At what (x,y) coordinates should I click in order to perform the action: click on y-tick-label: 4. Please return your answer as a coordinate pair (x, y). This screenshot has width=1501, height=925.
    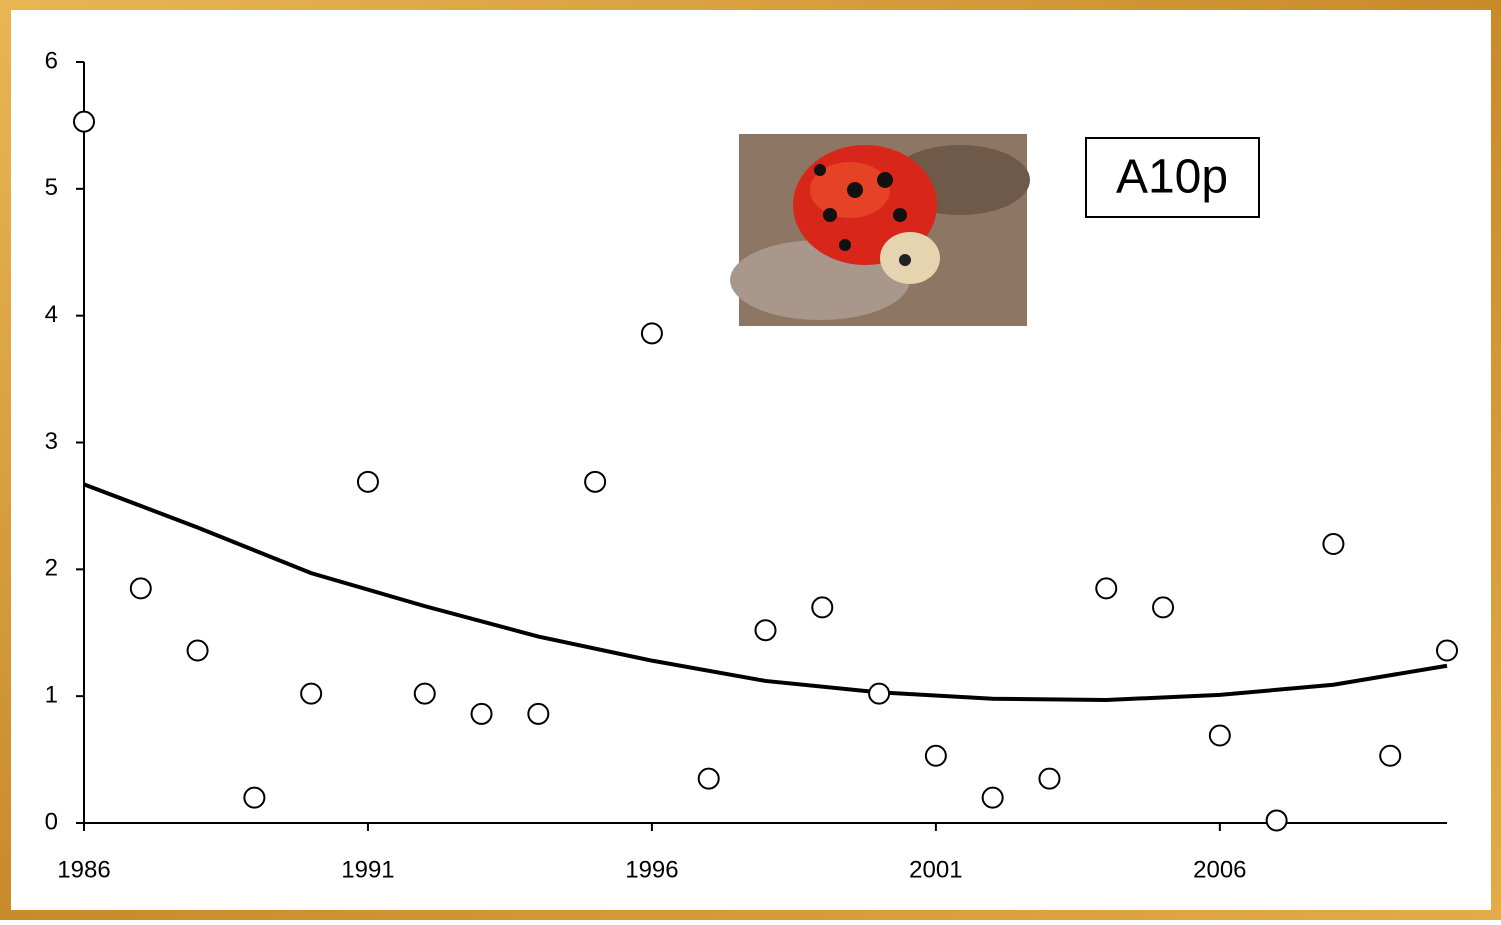
    Looking at the image, I should click on (51, 314).